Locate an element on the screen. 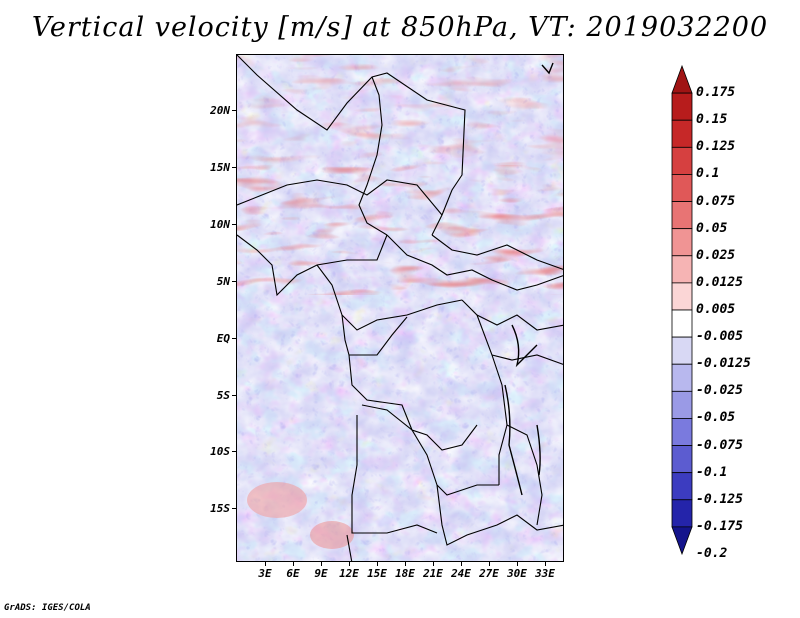 The height and width of the screenshot is (618, 800). lake-outline is located at coordinates (524, 346).